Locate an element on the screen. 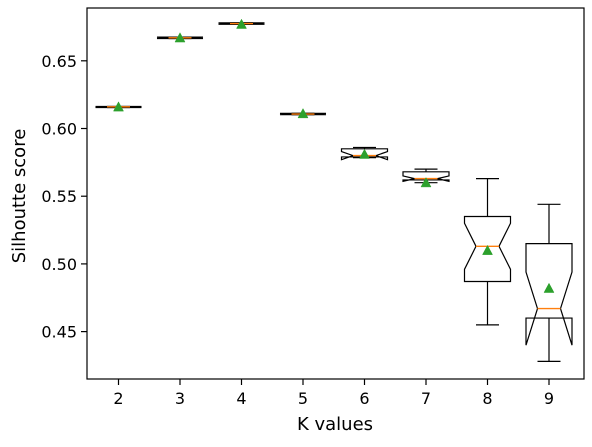  x-tick-label: 2 is located at coordinates (118, 398).